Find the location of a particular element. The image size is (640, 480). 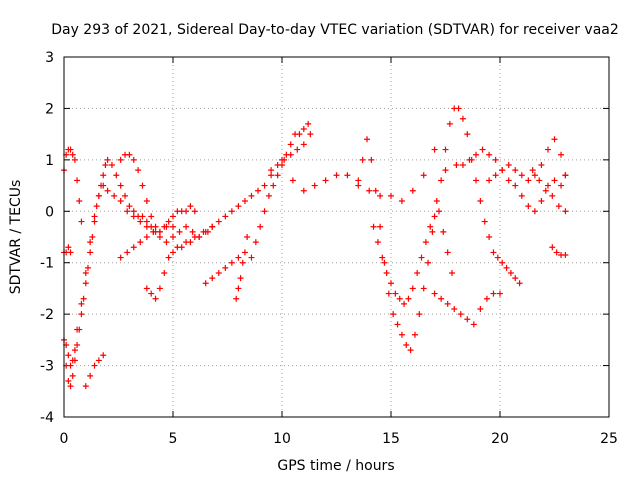

y-tick-label: -3 is located at coordinates (47, 367).